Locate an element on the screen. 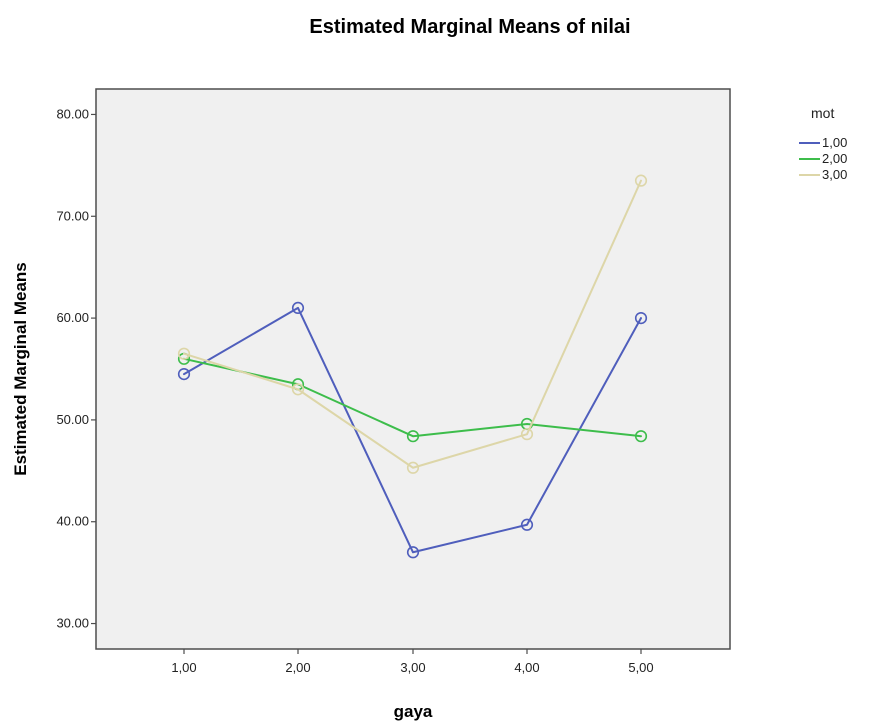  x-axis: 1,00 2,00 3,00 4,00 5,00 is located at coordinates (412, 662).